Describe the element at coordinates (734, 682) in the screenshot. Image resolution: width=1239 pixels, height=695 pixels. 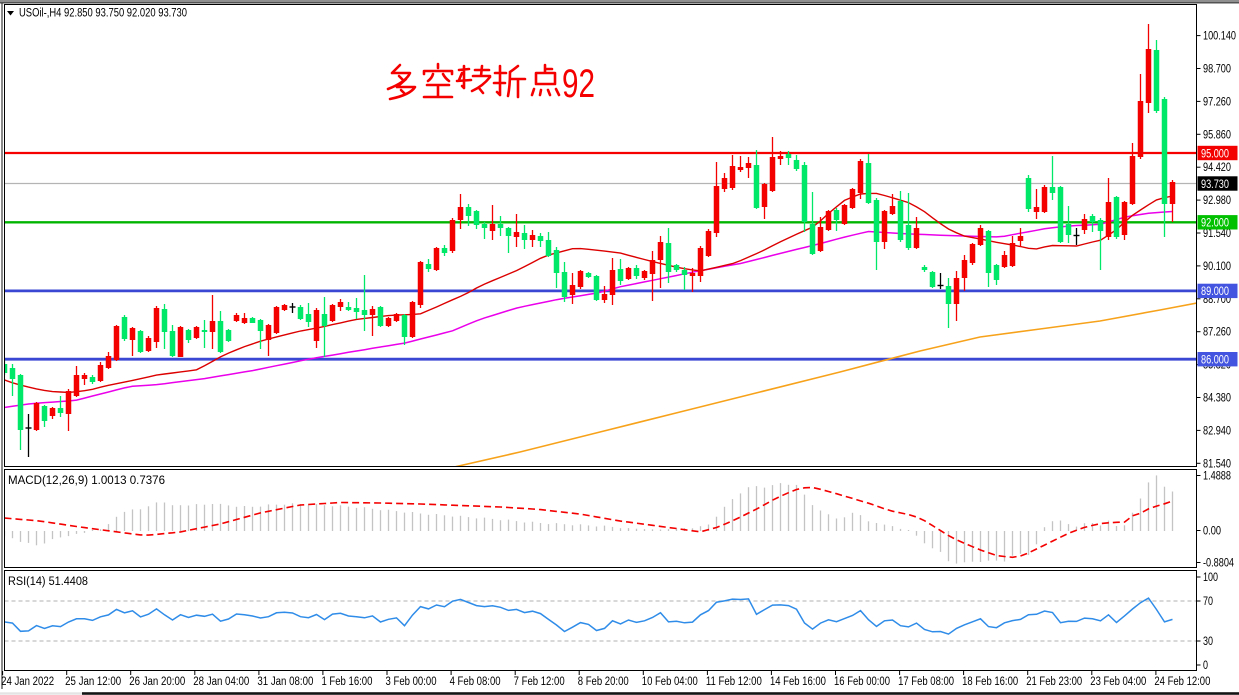
I see `svg-text: 11 Feb 12:00` at that location.